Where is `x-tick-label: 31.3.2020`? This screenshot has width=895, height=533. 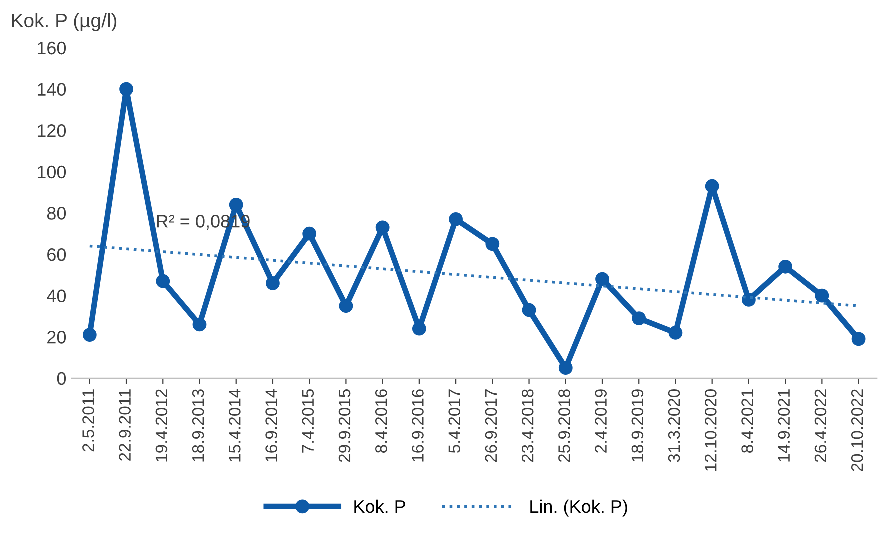 x-tick-label: 31.3.2020 is located at coordinates (674, 425).